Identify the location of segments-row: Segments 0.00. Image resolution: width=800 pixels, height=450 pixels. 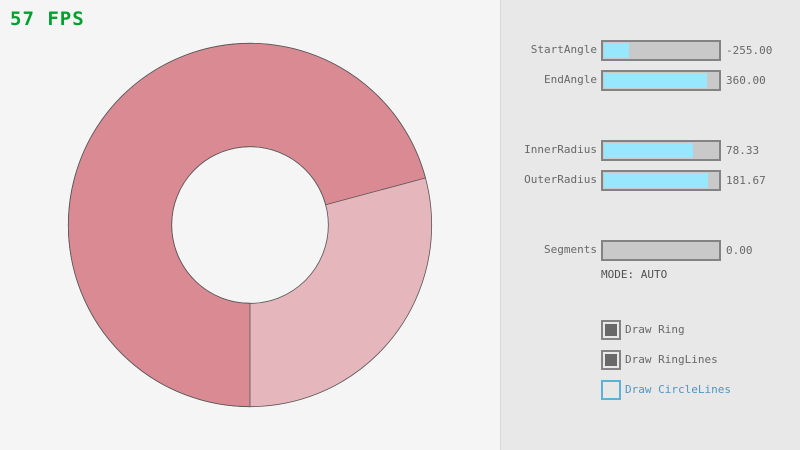
(650, 250).